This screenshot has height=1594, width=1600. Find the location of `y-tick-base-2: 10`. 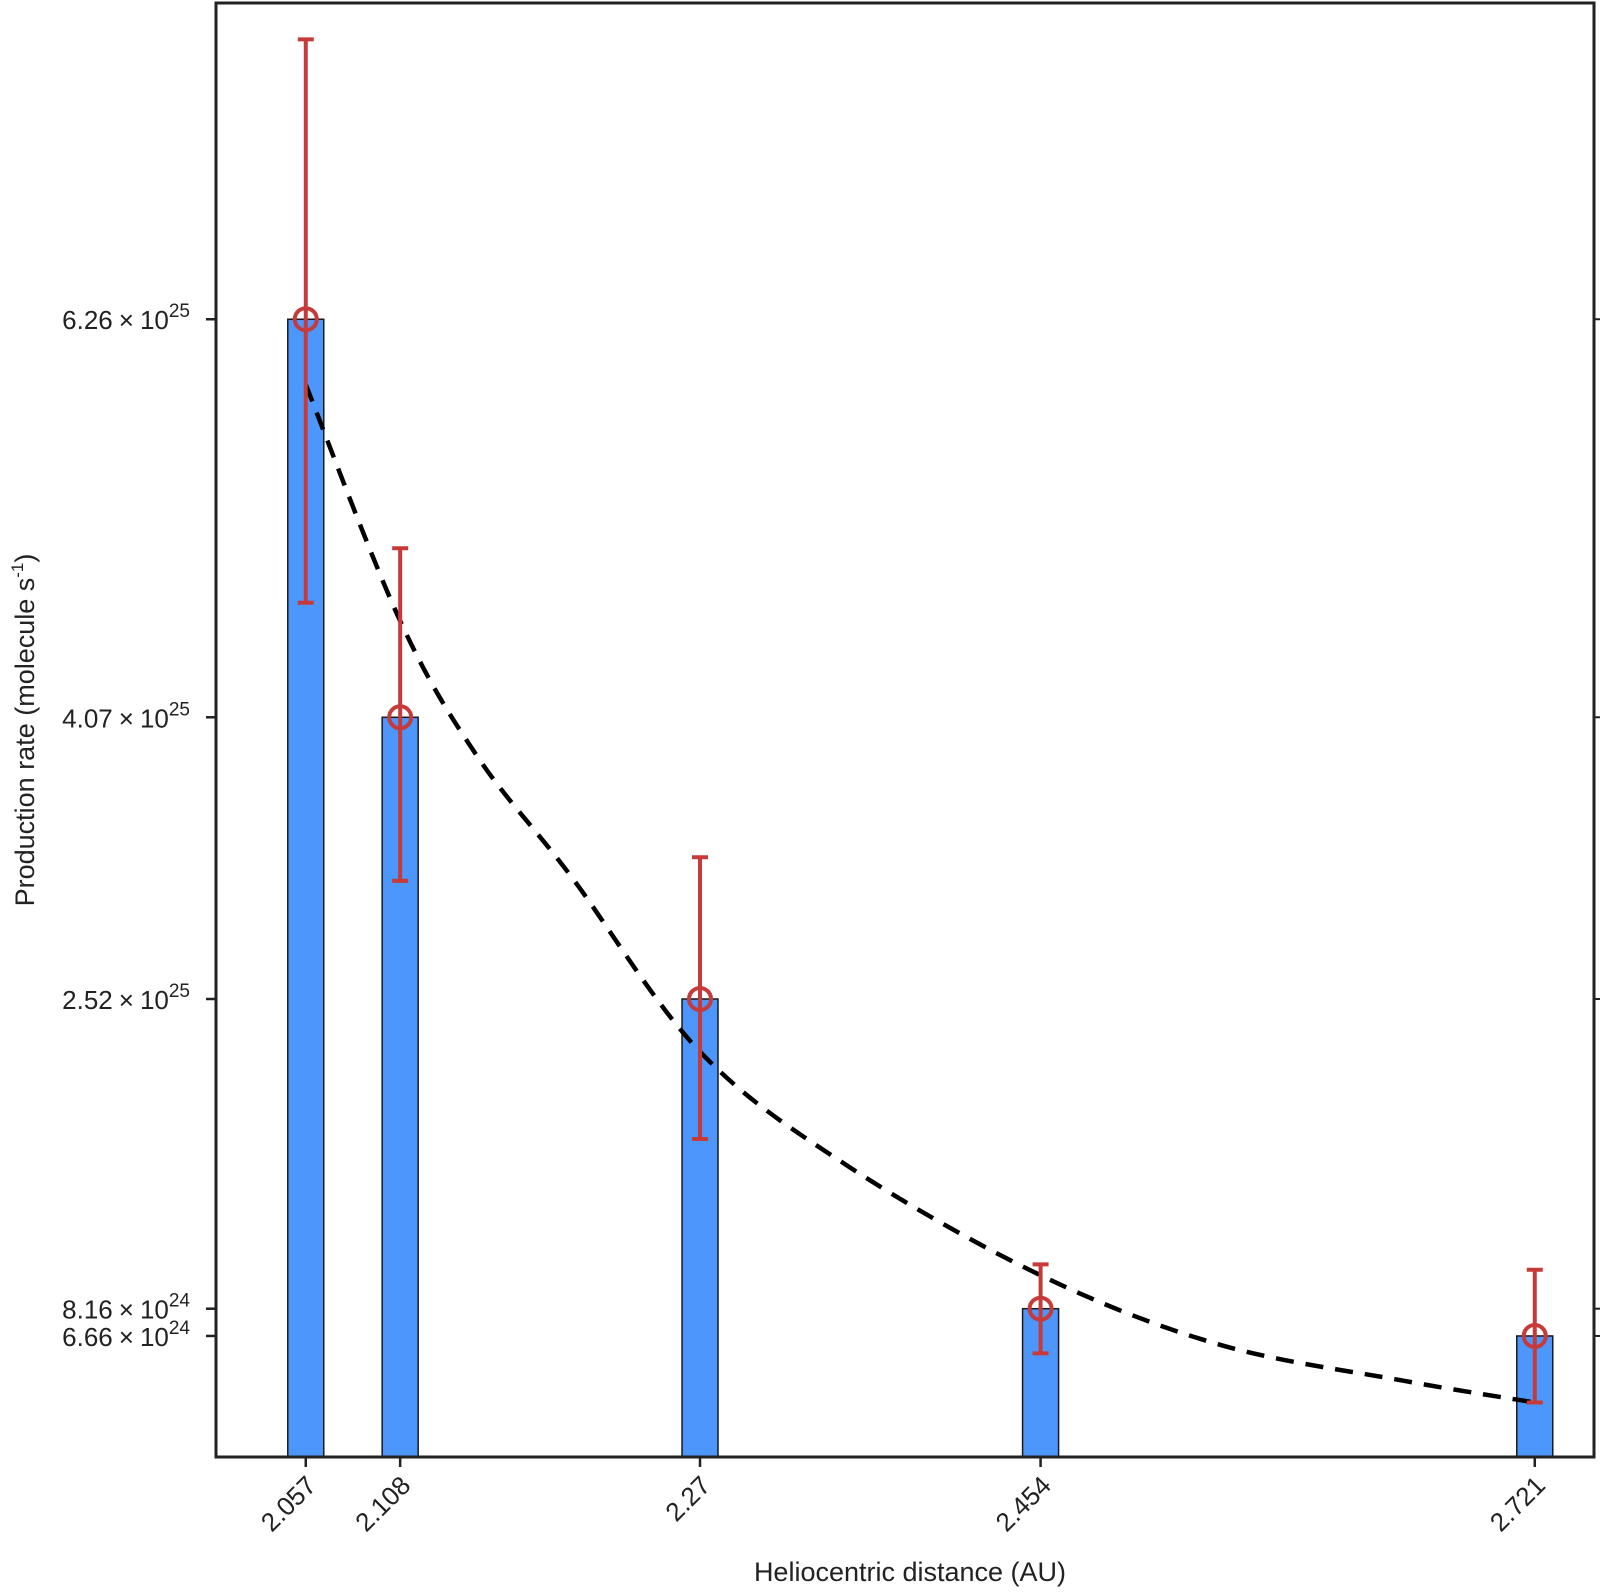

y-tick-base-2: 10 is located at coordinates (154, 1000).